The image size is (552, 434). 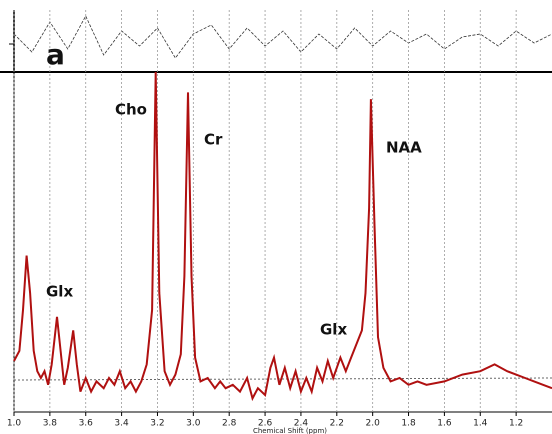 I want to click on x-tick-label: 1.4, so click(x=480, y=424).